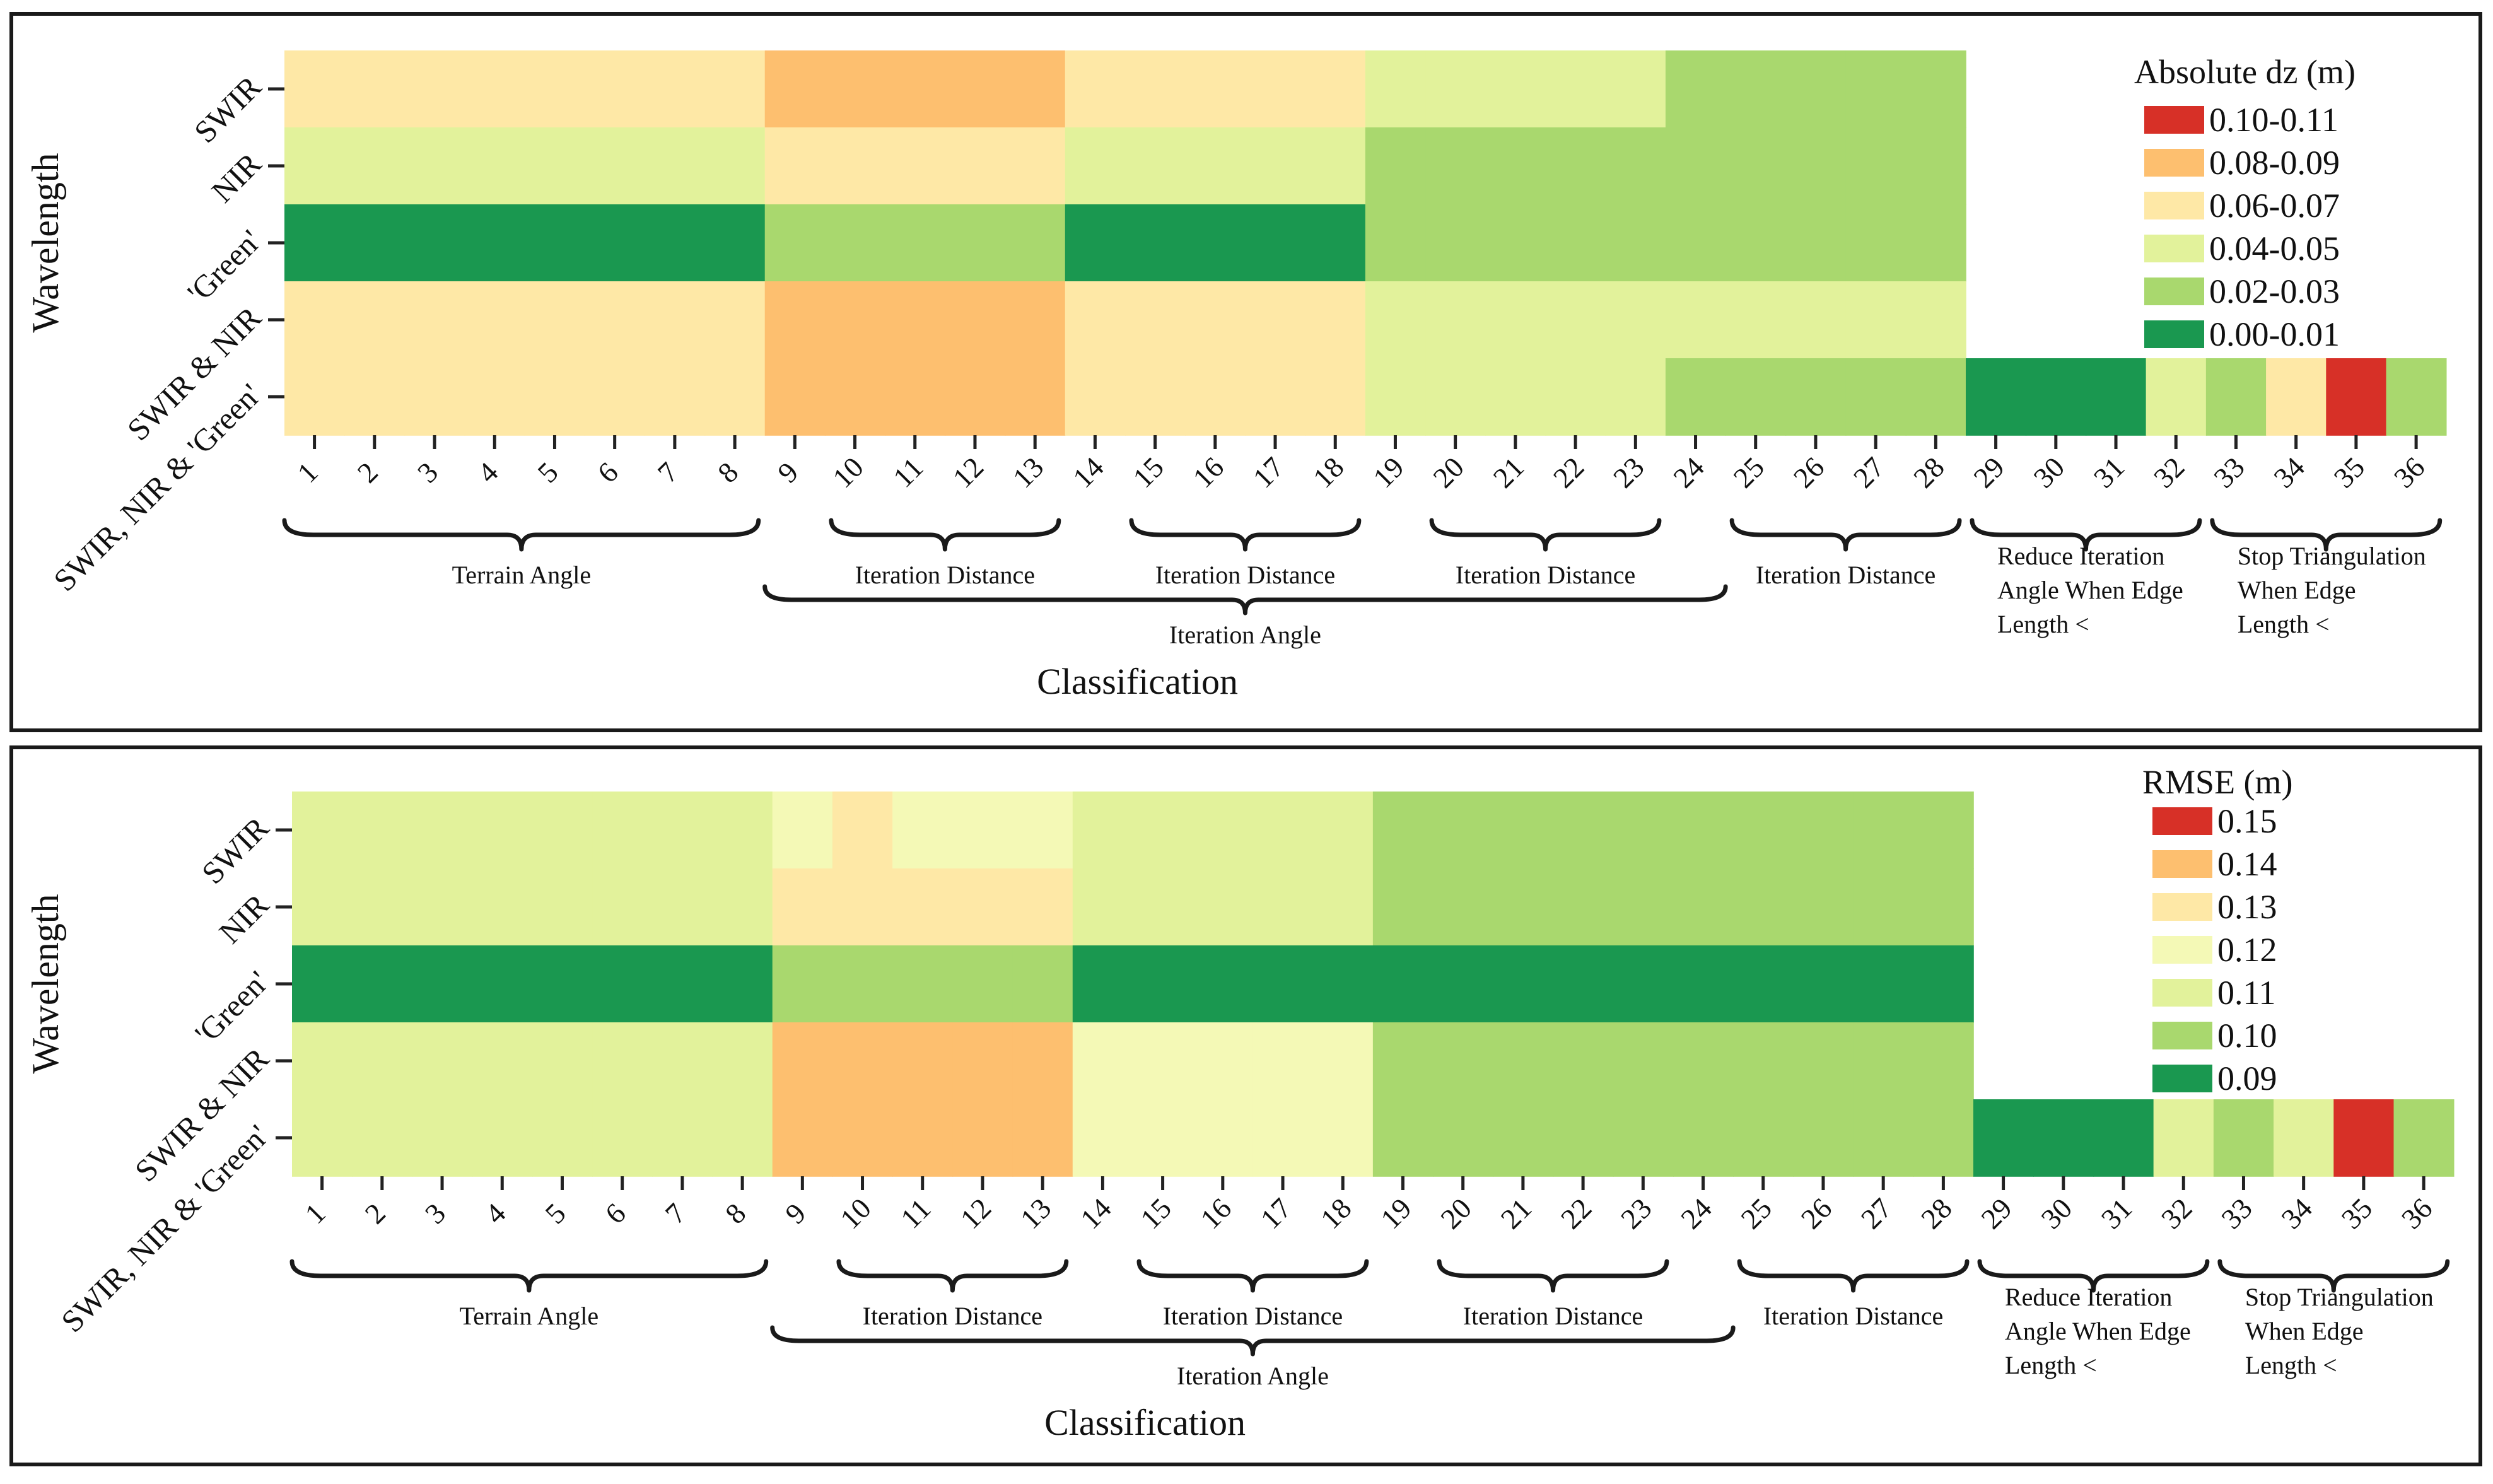 The height and width of the screenshot is (1484, 2493). What do you see at coordinates (488, 472) in the screenshot?
I see `x-tick-label: 4` at bounding box center [488, 472].